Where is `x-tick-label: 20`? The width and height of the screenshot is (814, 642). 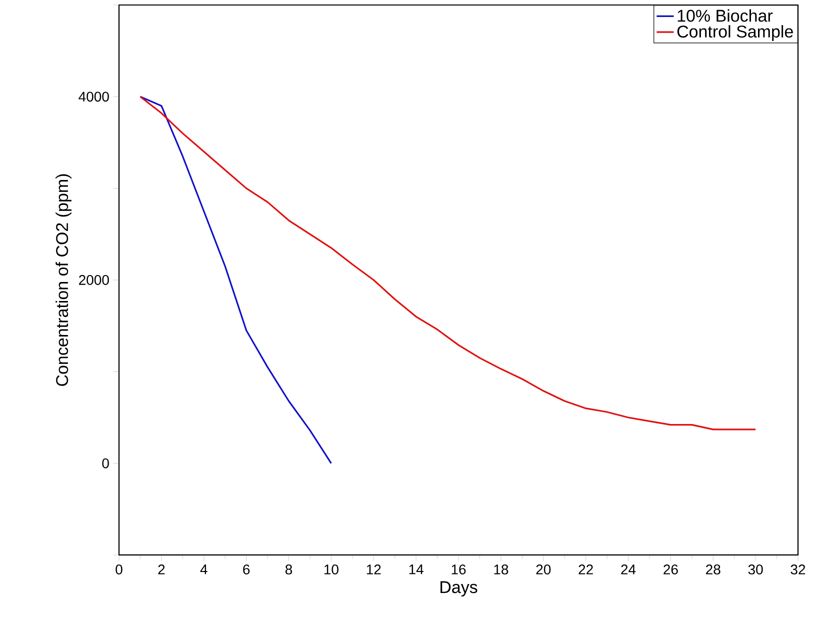
x-tick-label: 20 is located at coordinates (543, 569).